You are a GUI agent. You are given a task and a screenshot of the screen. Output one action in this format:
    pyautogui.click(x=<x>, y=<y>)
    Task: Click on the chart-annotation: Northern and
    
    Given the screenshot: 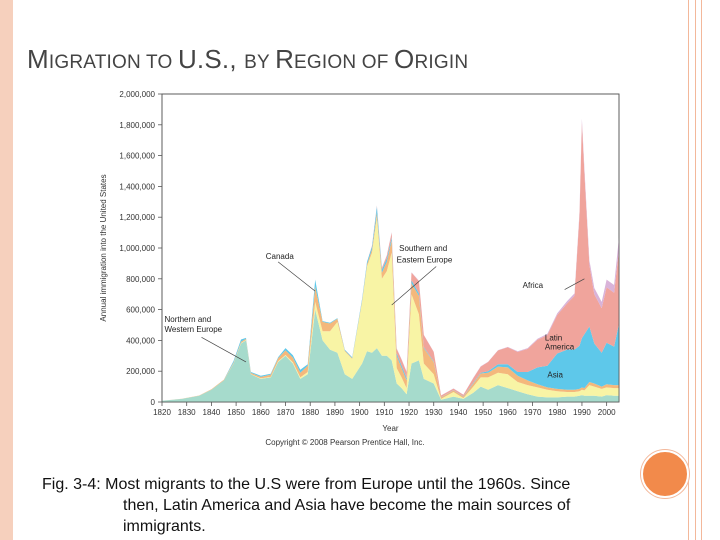 What is the action you would take?
    pyautogui.click(x=187, y=319)
    